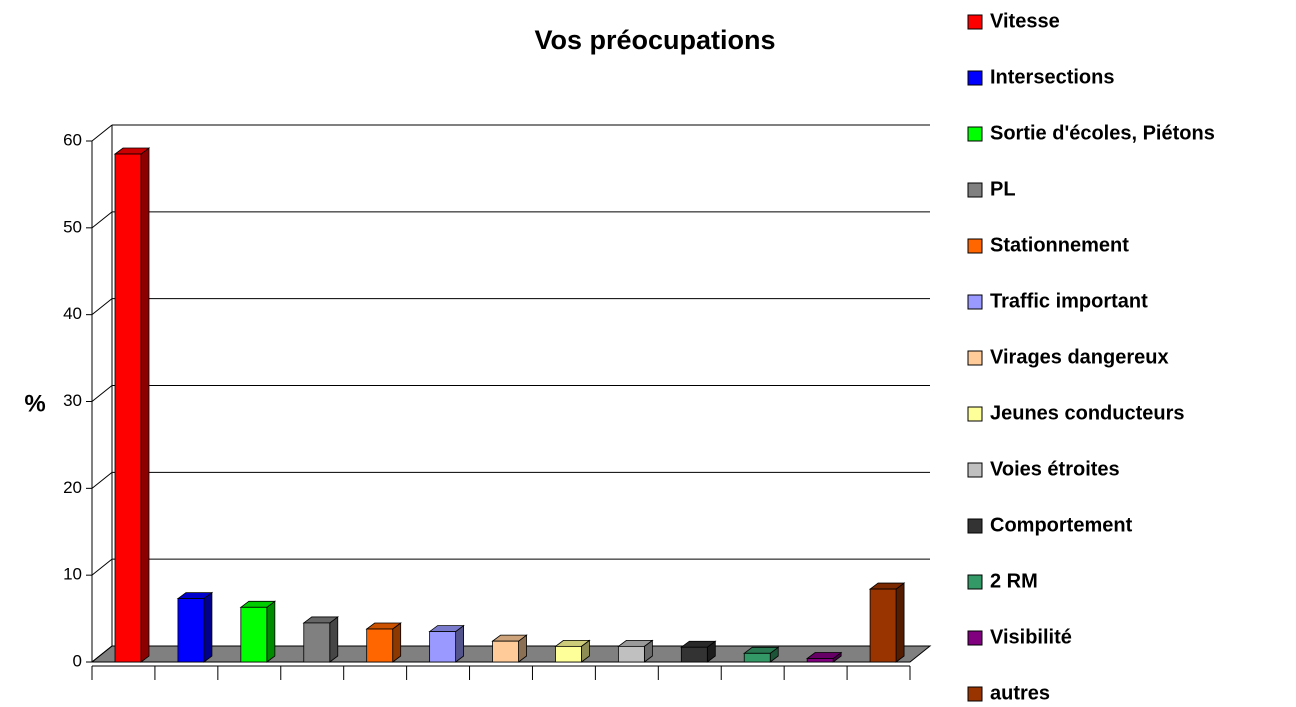 The height and width of the screenshot is (707, 1296). What do you see at coordinates (72, 313) in the screenshot?
I see `y-tick-label: 40` at bounding box center [72, 313].